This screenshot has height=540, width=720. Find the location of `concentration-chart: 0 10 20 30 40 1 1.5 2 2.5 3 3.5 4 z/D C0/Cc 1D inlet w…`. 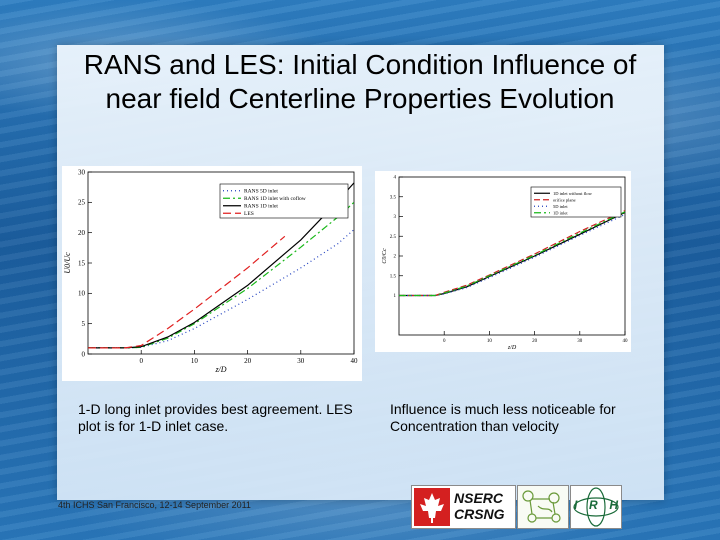

concentration-chart: 0 10 20 30 40 1 1.5 2 2.5 3 3.5 4 z/D C0/Cc 1D inlet w… is located at coordinates (503, 261).